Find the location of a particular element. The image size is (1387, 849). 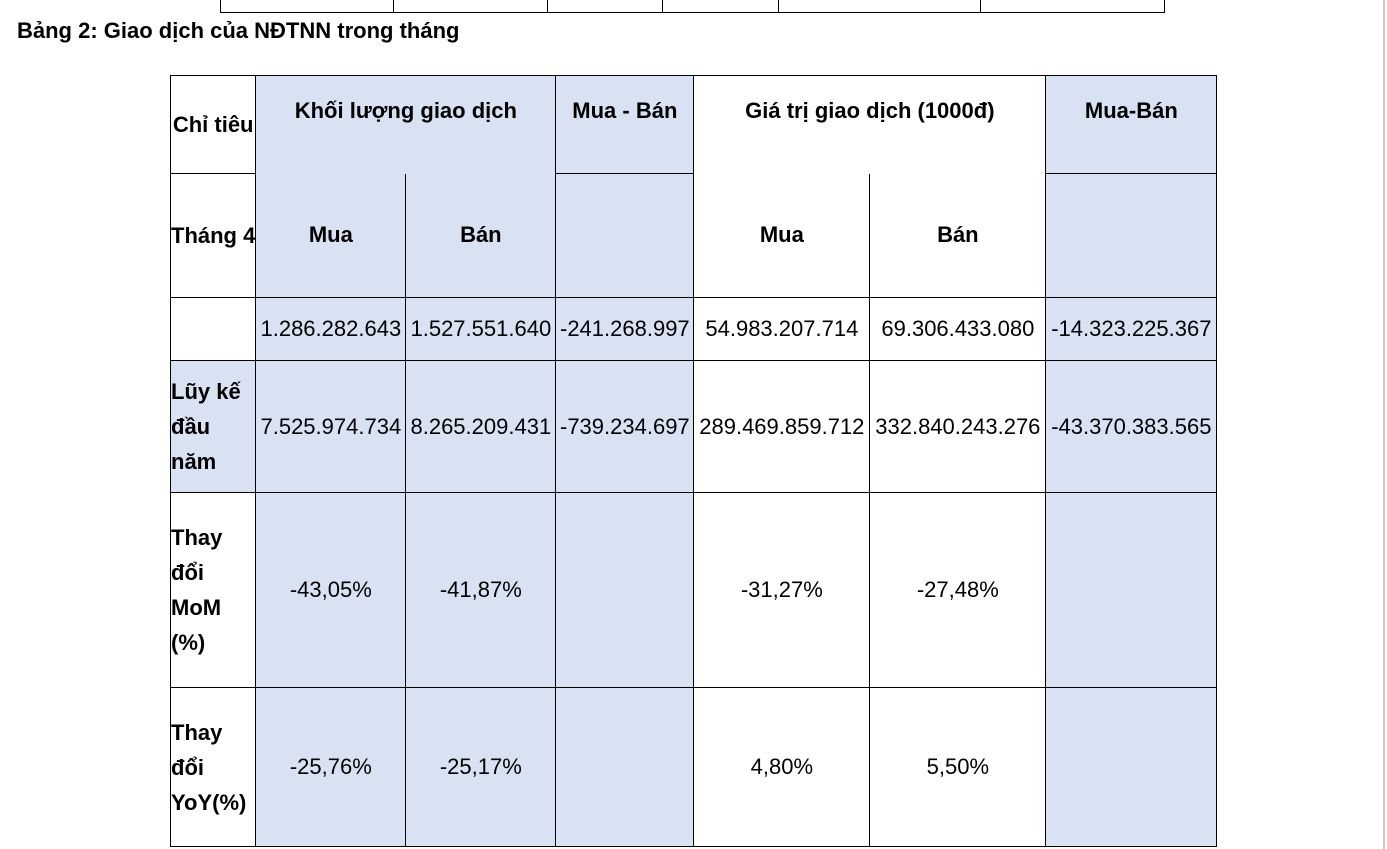

cell: 69.306.433.080 is located at coordinates (958, 329).